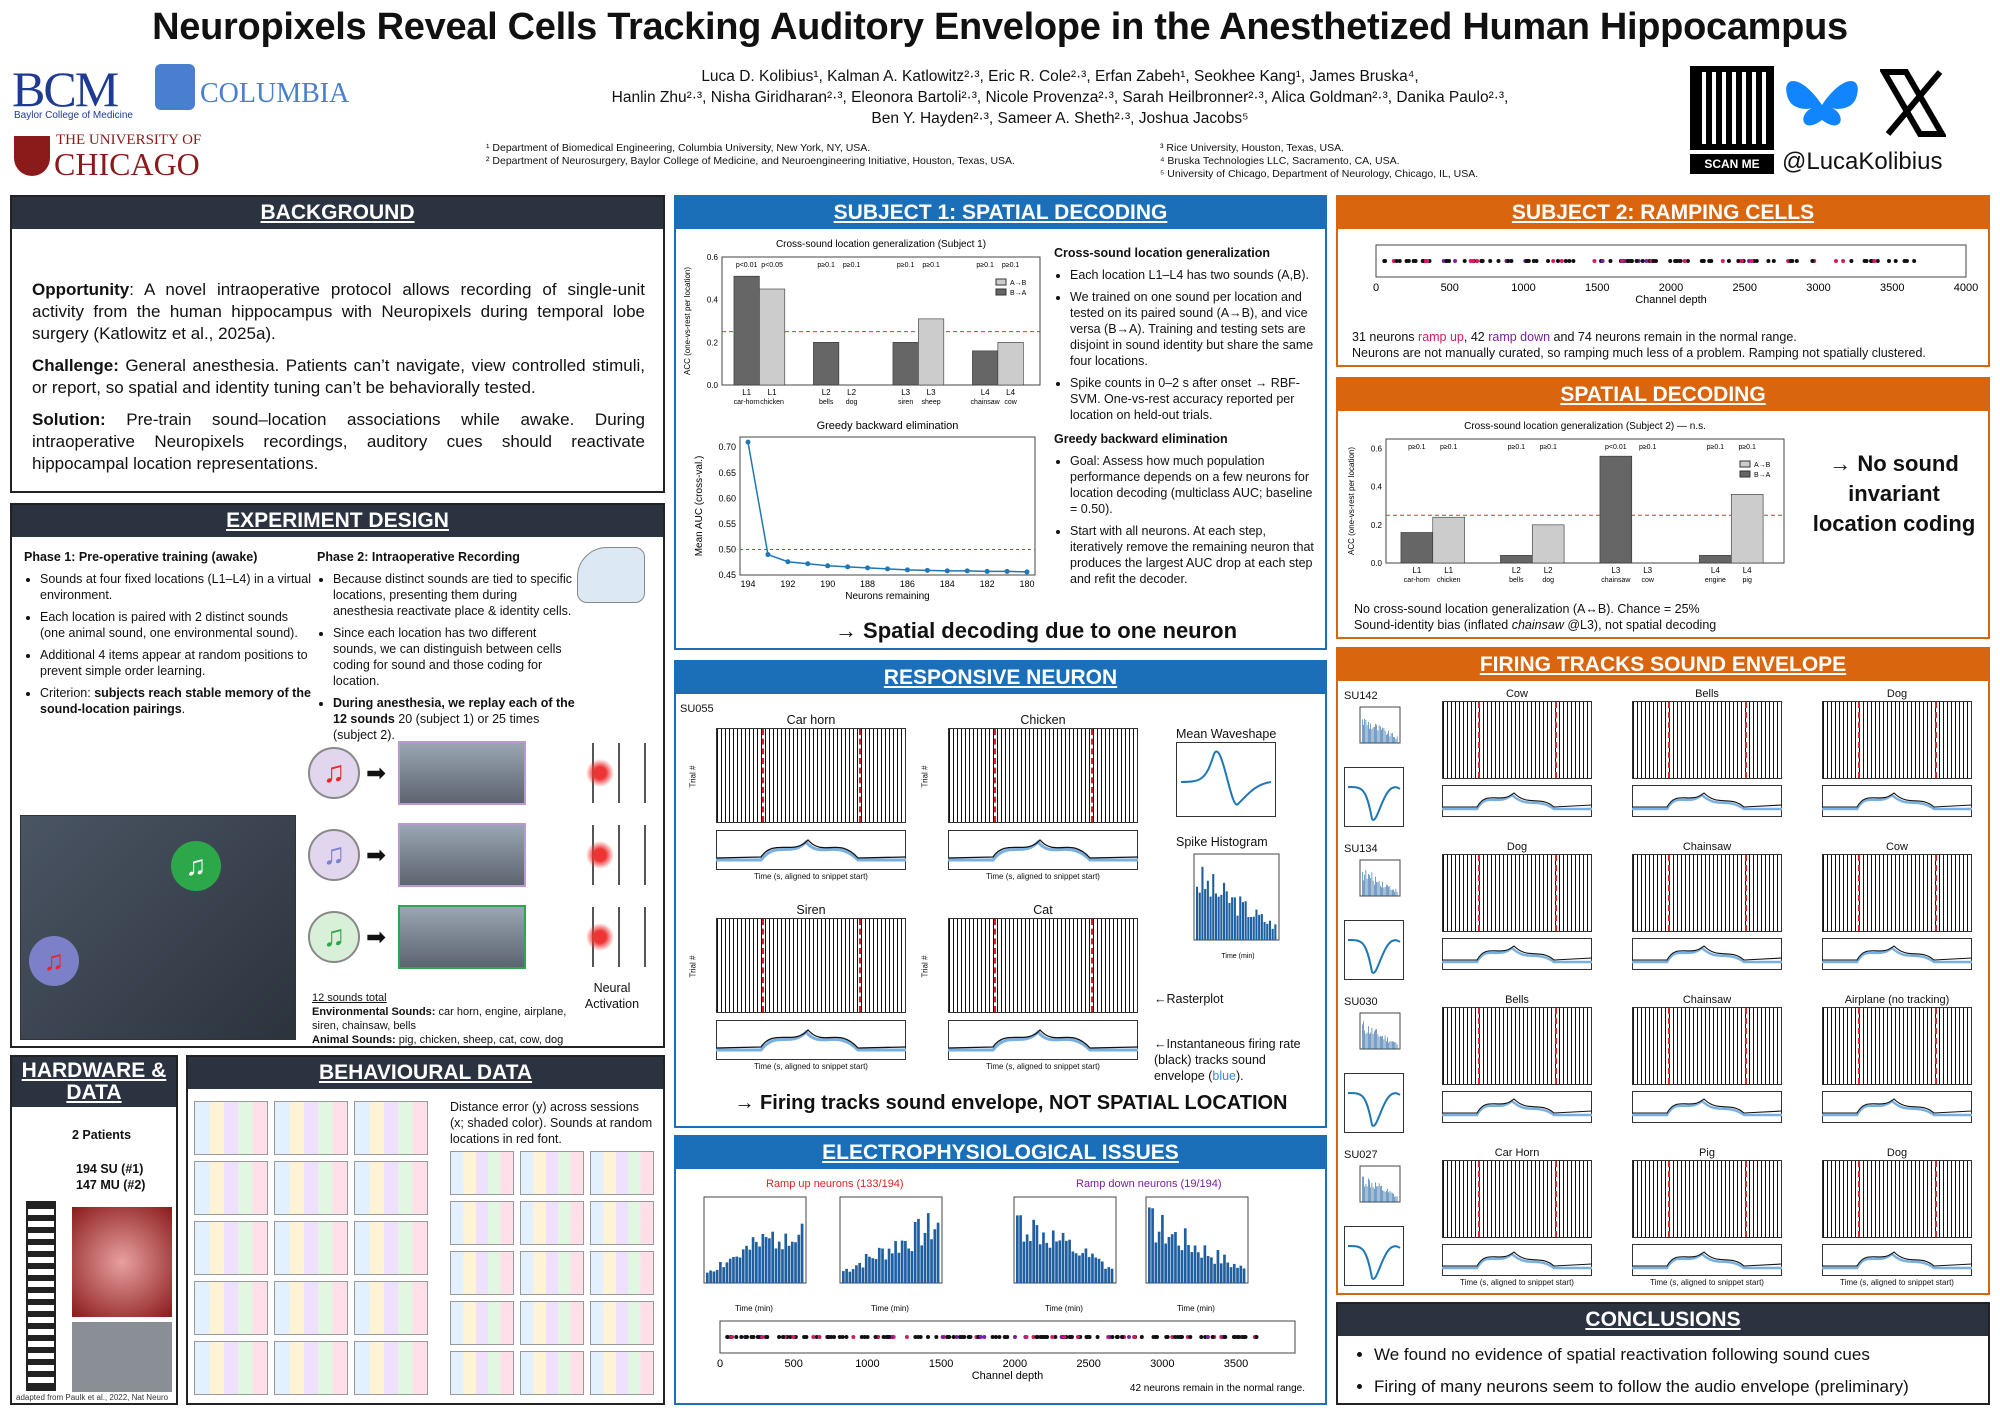 The width and height of the screenshot is (2000, 1414). What do you see at coordinates (69, 419) in the screenshot?
I see `solution-heading: Solution:` at bounding box center [69, 419].